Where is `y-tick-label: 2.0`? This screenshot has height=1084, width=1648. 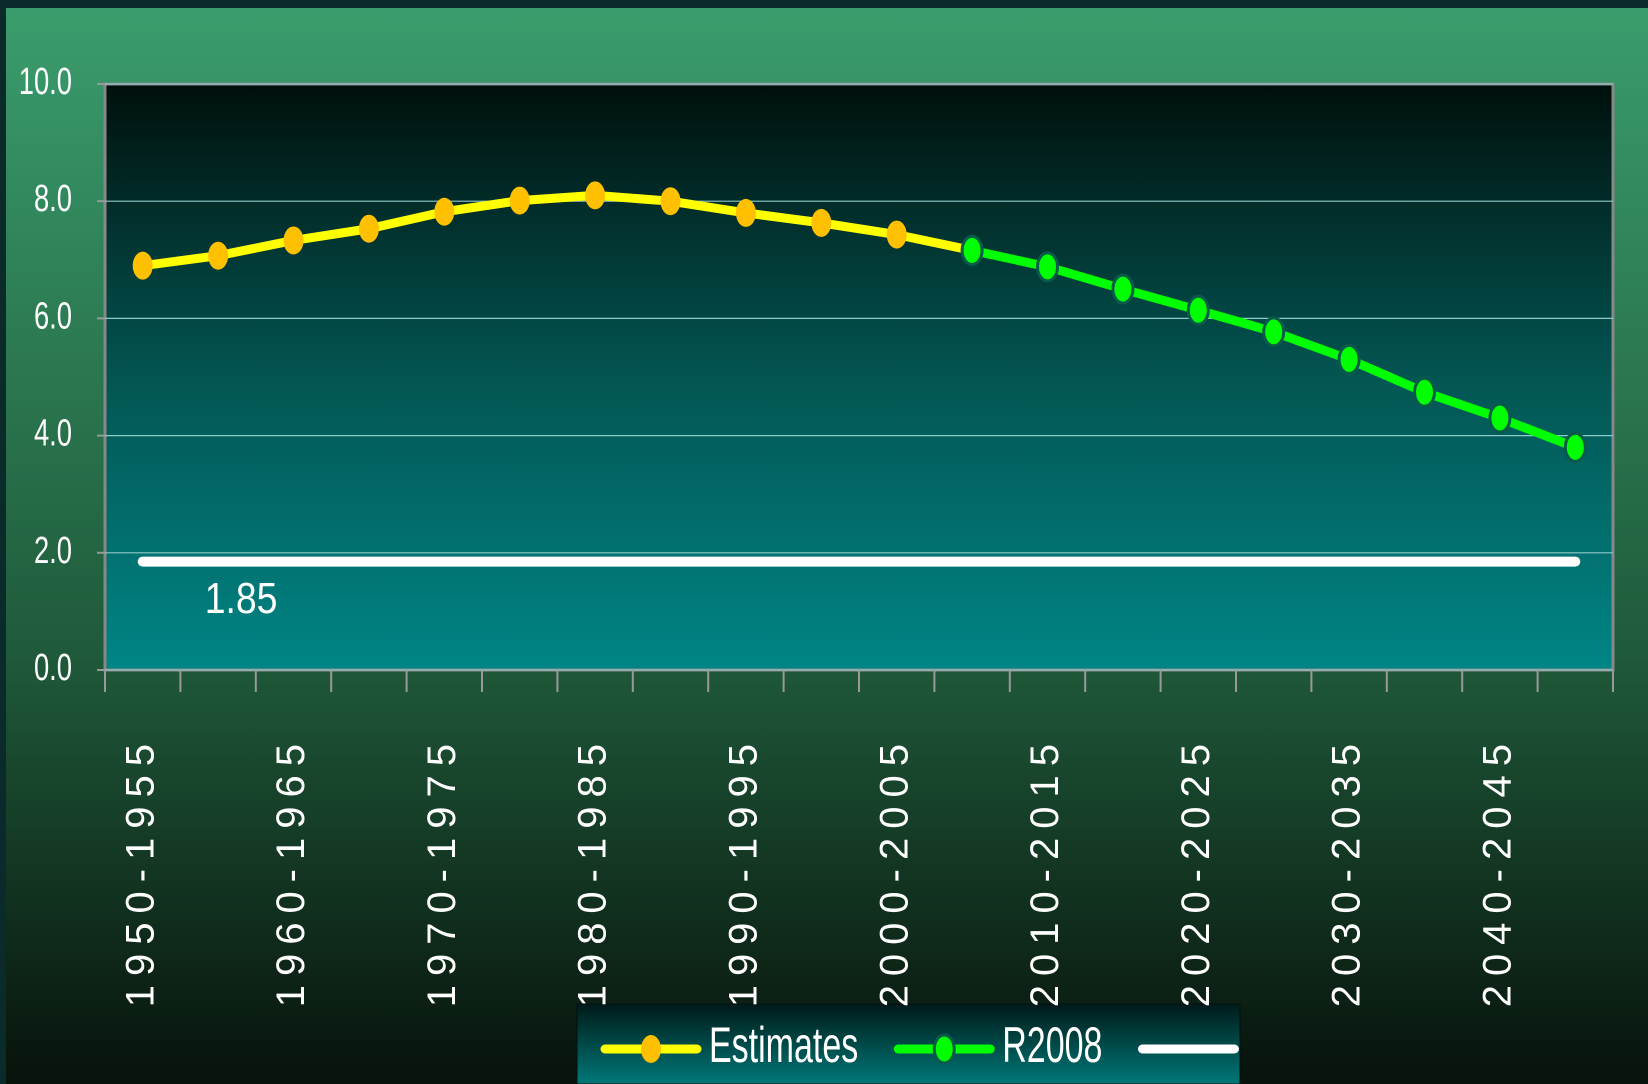 y-tick-label: 2.0 is located at coordinates (53, 551).